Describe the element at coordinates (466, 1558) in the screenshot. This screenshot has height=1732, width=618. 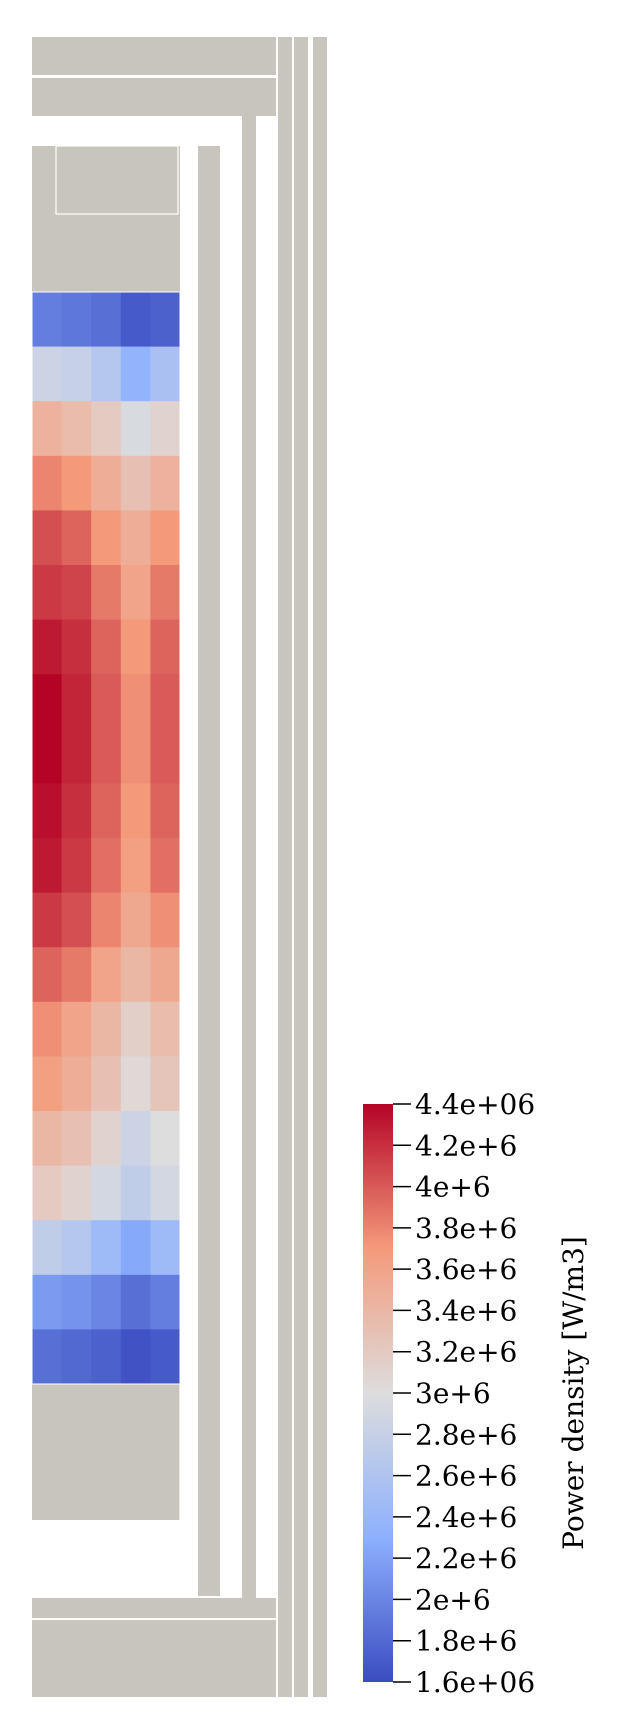
I see `colorbar-tick-label: 2.2e+6` at that location.